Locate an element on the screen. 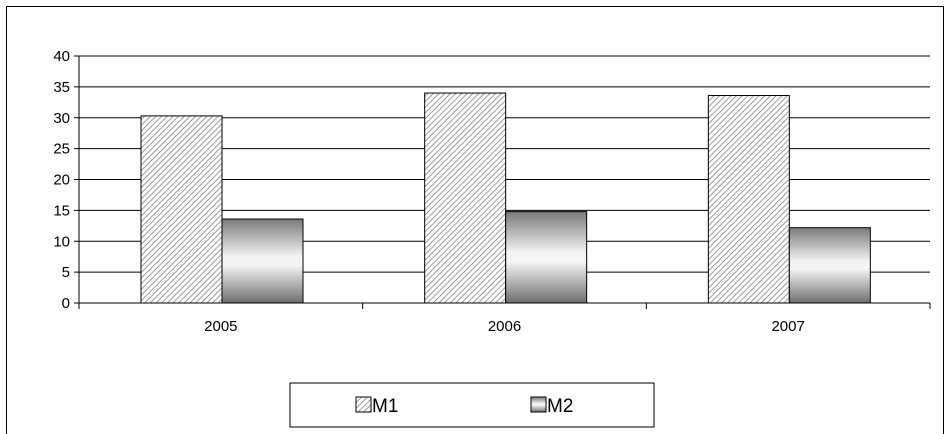 This screenshot has height=434, width=948. y-tick-labels: 0 5 10 15 20 25 30 35 40 is located at coordinates (61, 180).